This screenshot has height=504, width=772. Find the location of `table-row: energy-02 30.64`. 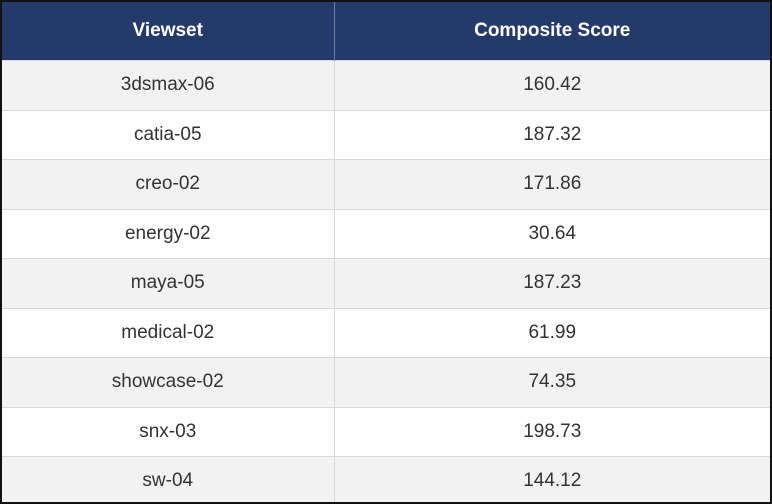

table-row: energy-02 30.64 is located at coordinates (386, 233).